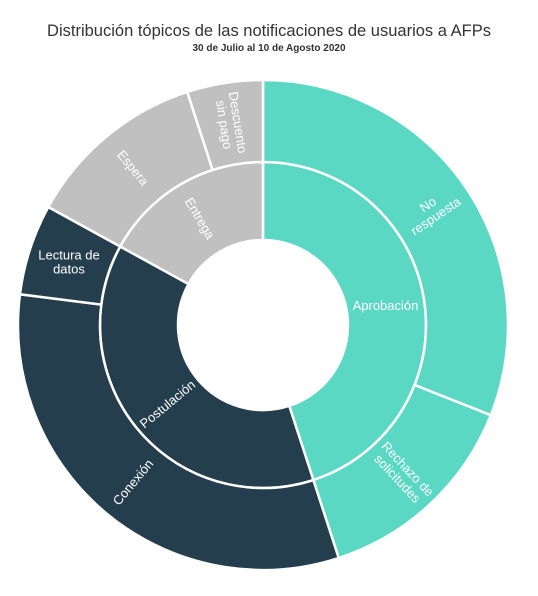 The height and width of the screenshot is (596, 538). What do you see at coordinates (225, 125) in the screenshot?
I see `outer-segment-descuento-sin-pago` at bounding box center [225, 125].